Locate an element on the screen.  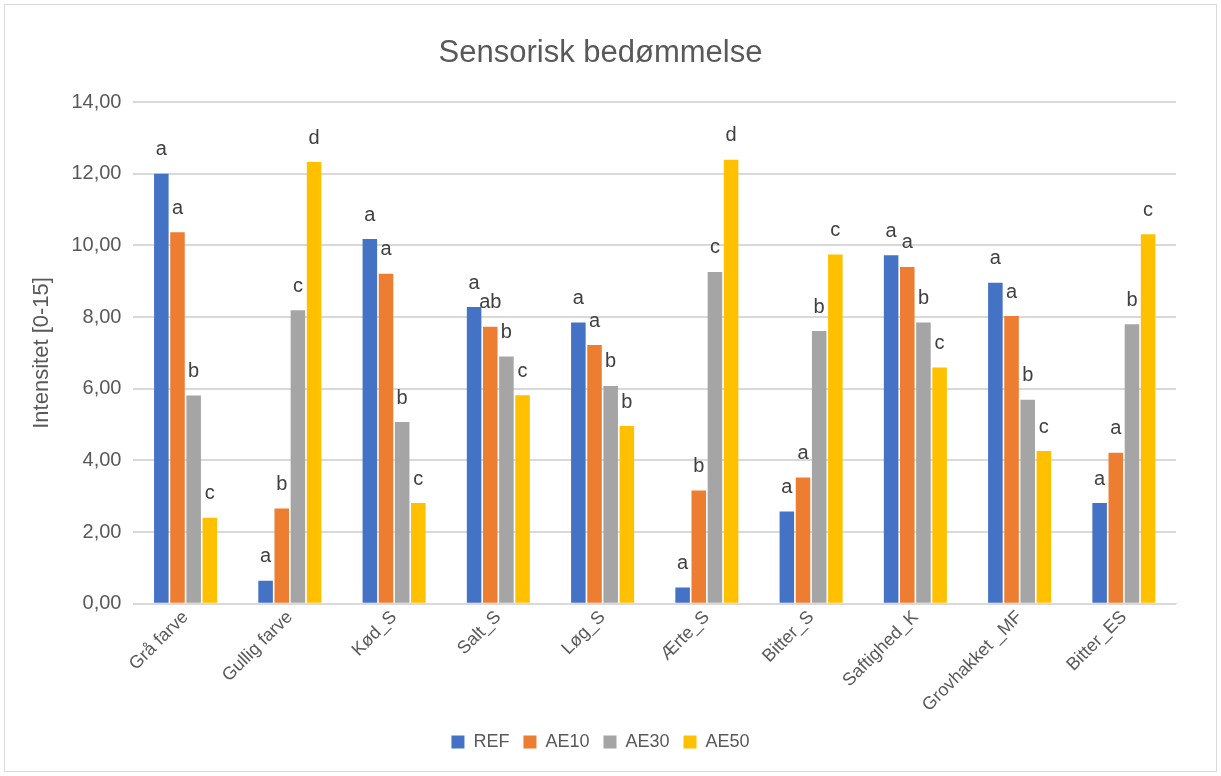
y-tick-label: 6,00 is located at coordinates (102, 387).